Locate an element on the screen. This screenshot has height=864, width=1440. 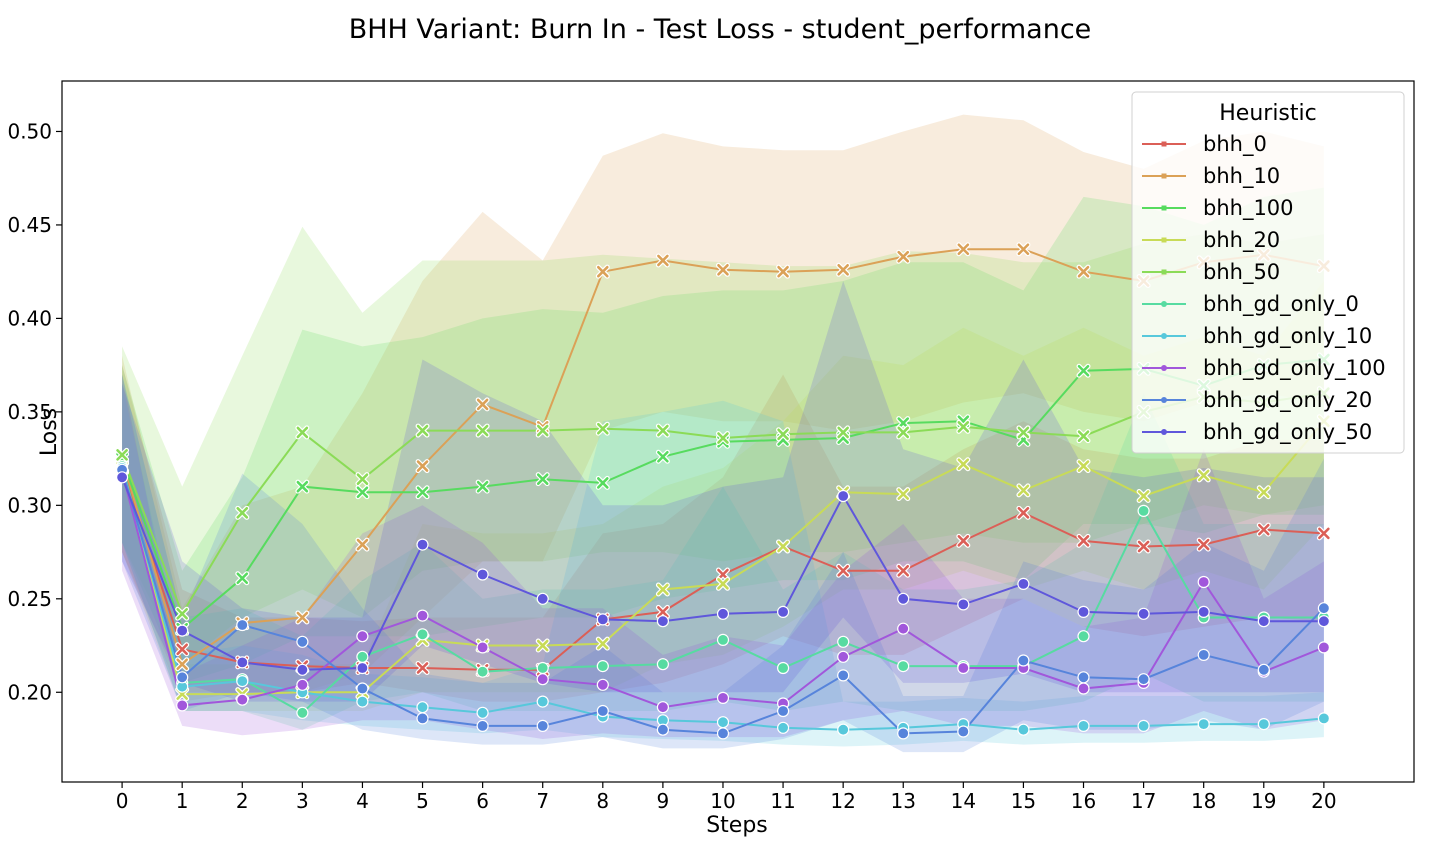
legend-box is located at coordinates (1268, 272).